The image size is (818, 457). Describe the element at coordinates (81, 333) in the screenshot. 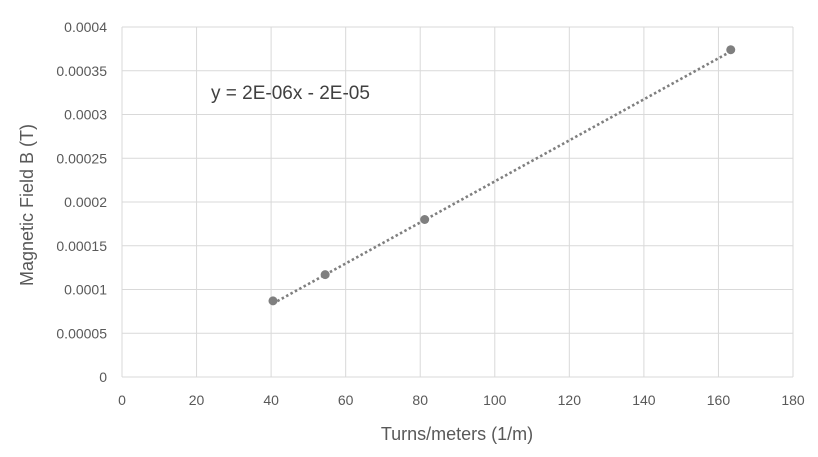

I see `y-tick-label: 0.00005` at that location.